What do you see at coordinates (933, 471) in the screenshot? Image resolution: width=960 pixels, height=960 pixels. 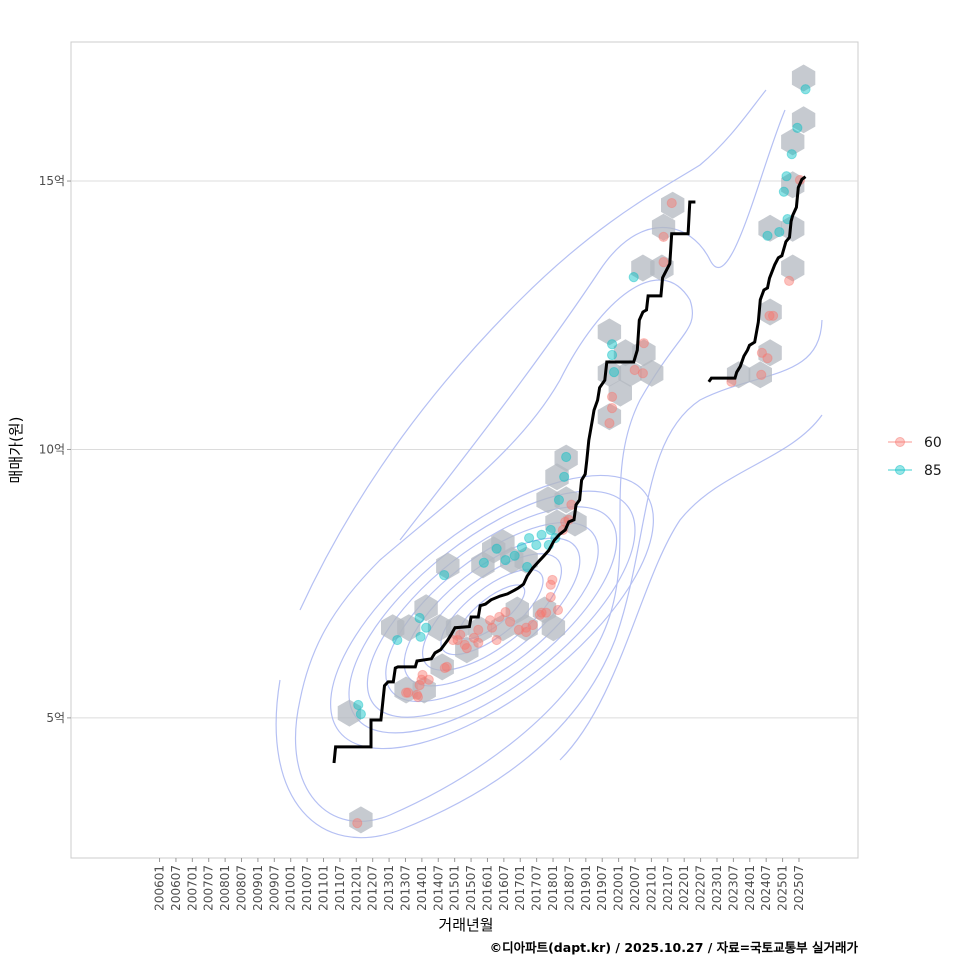 I see `legend-label-85: 85` at bounding box center [933, 471].